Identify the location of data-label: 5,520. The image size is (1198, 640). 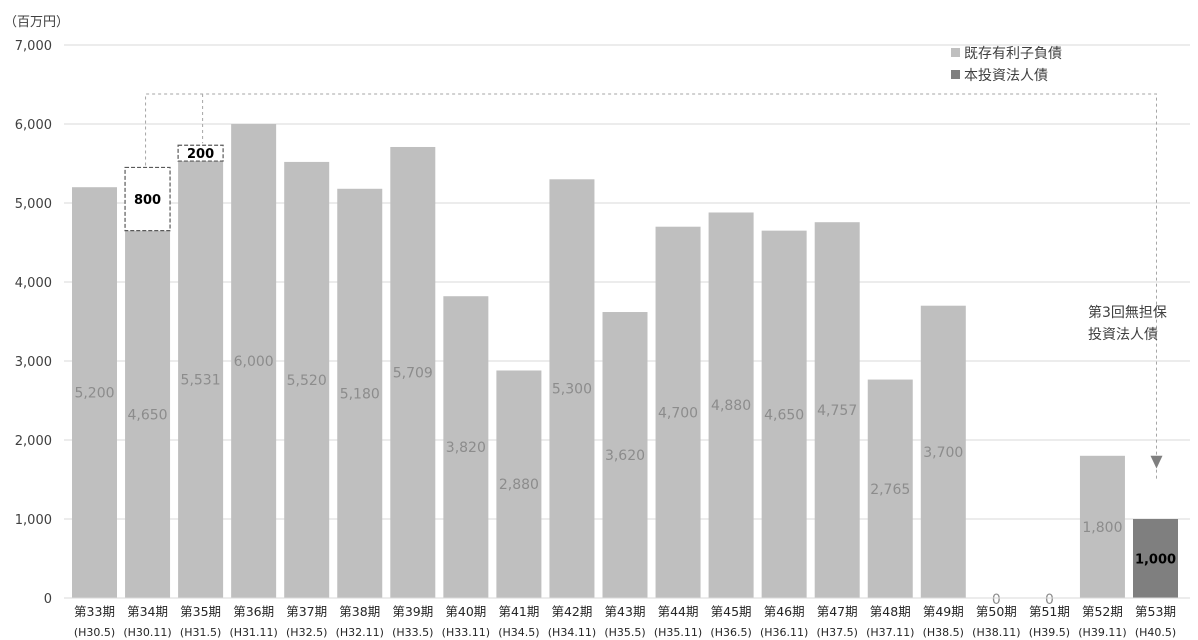
(307, 381).